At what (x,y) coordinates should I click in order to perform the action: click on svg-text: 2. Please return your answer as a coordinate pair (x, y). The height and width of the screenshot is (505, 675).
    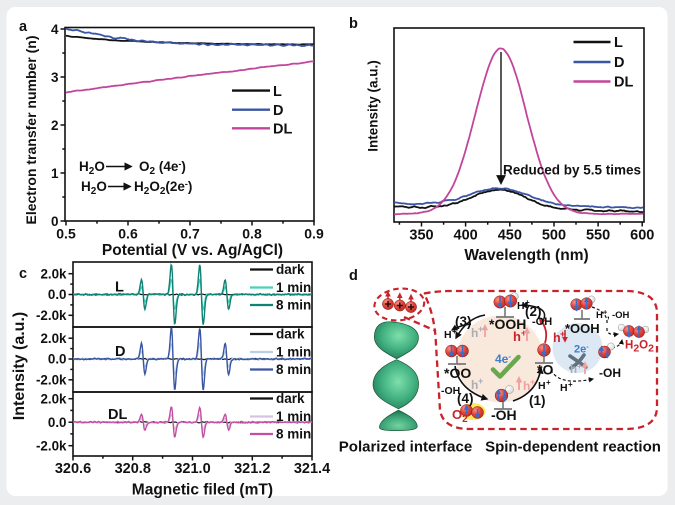
    Looking at the image, I should click on (55, 125).